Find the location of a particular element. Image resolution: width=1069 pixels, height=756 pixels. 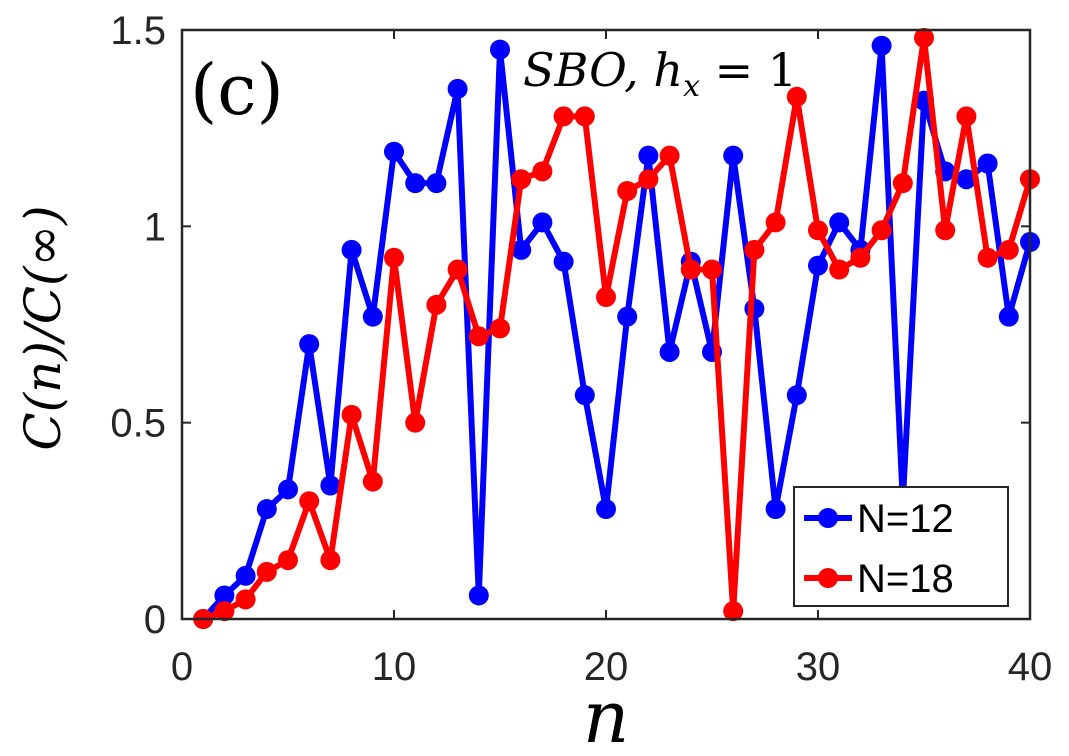

legend: N=12 N=18 is located at coordinates (901, 546).